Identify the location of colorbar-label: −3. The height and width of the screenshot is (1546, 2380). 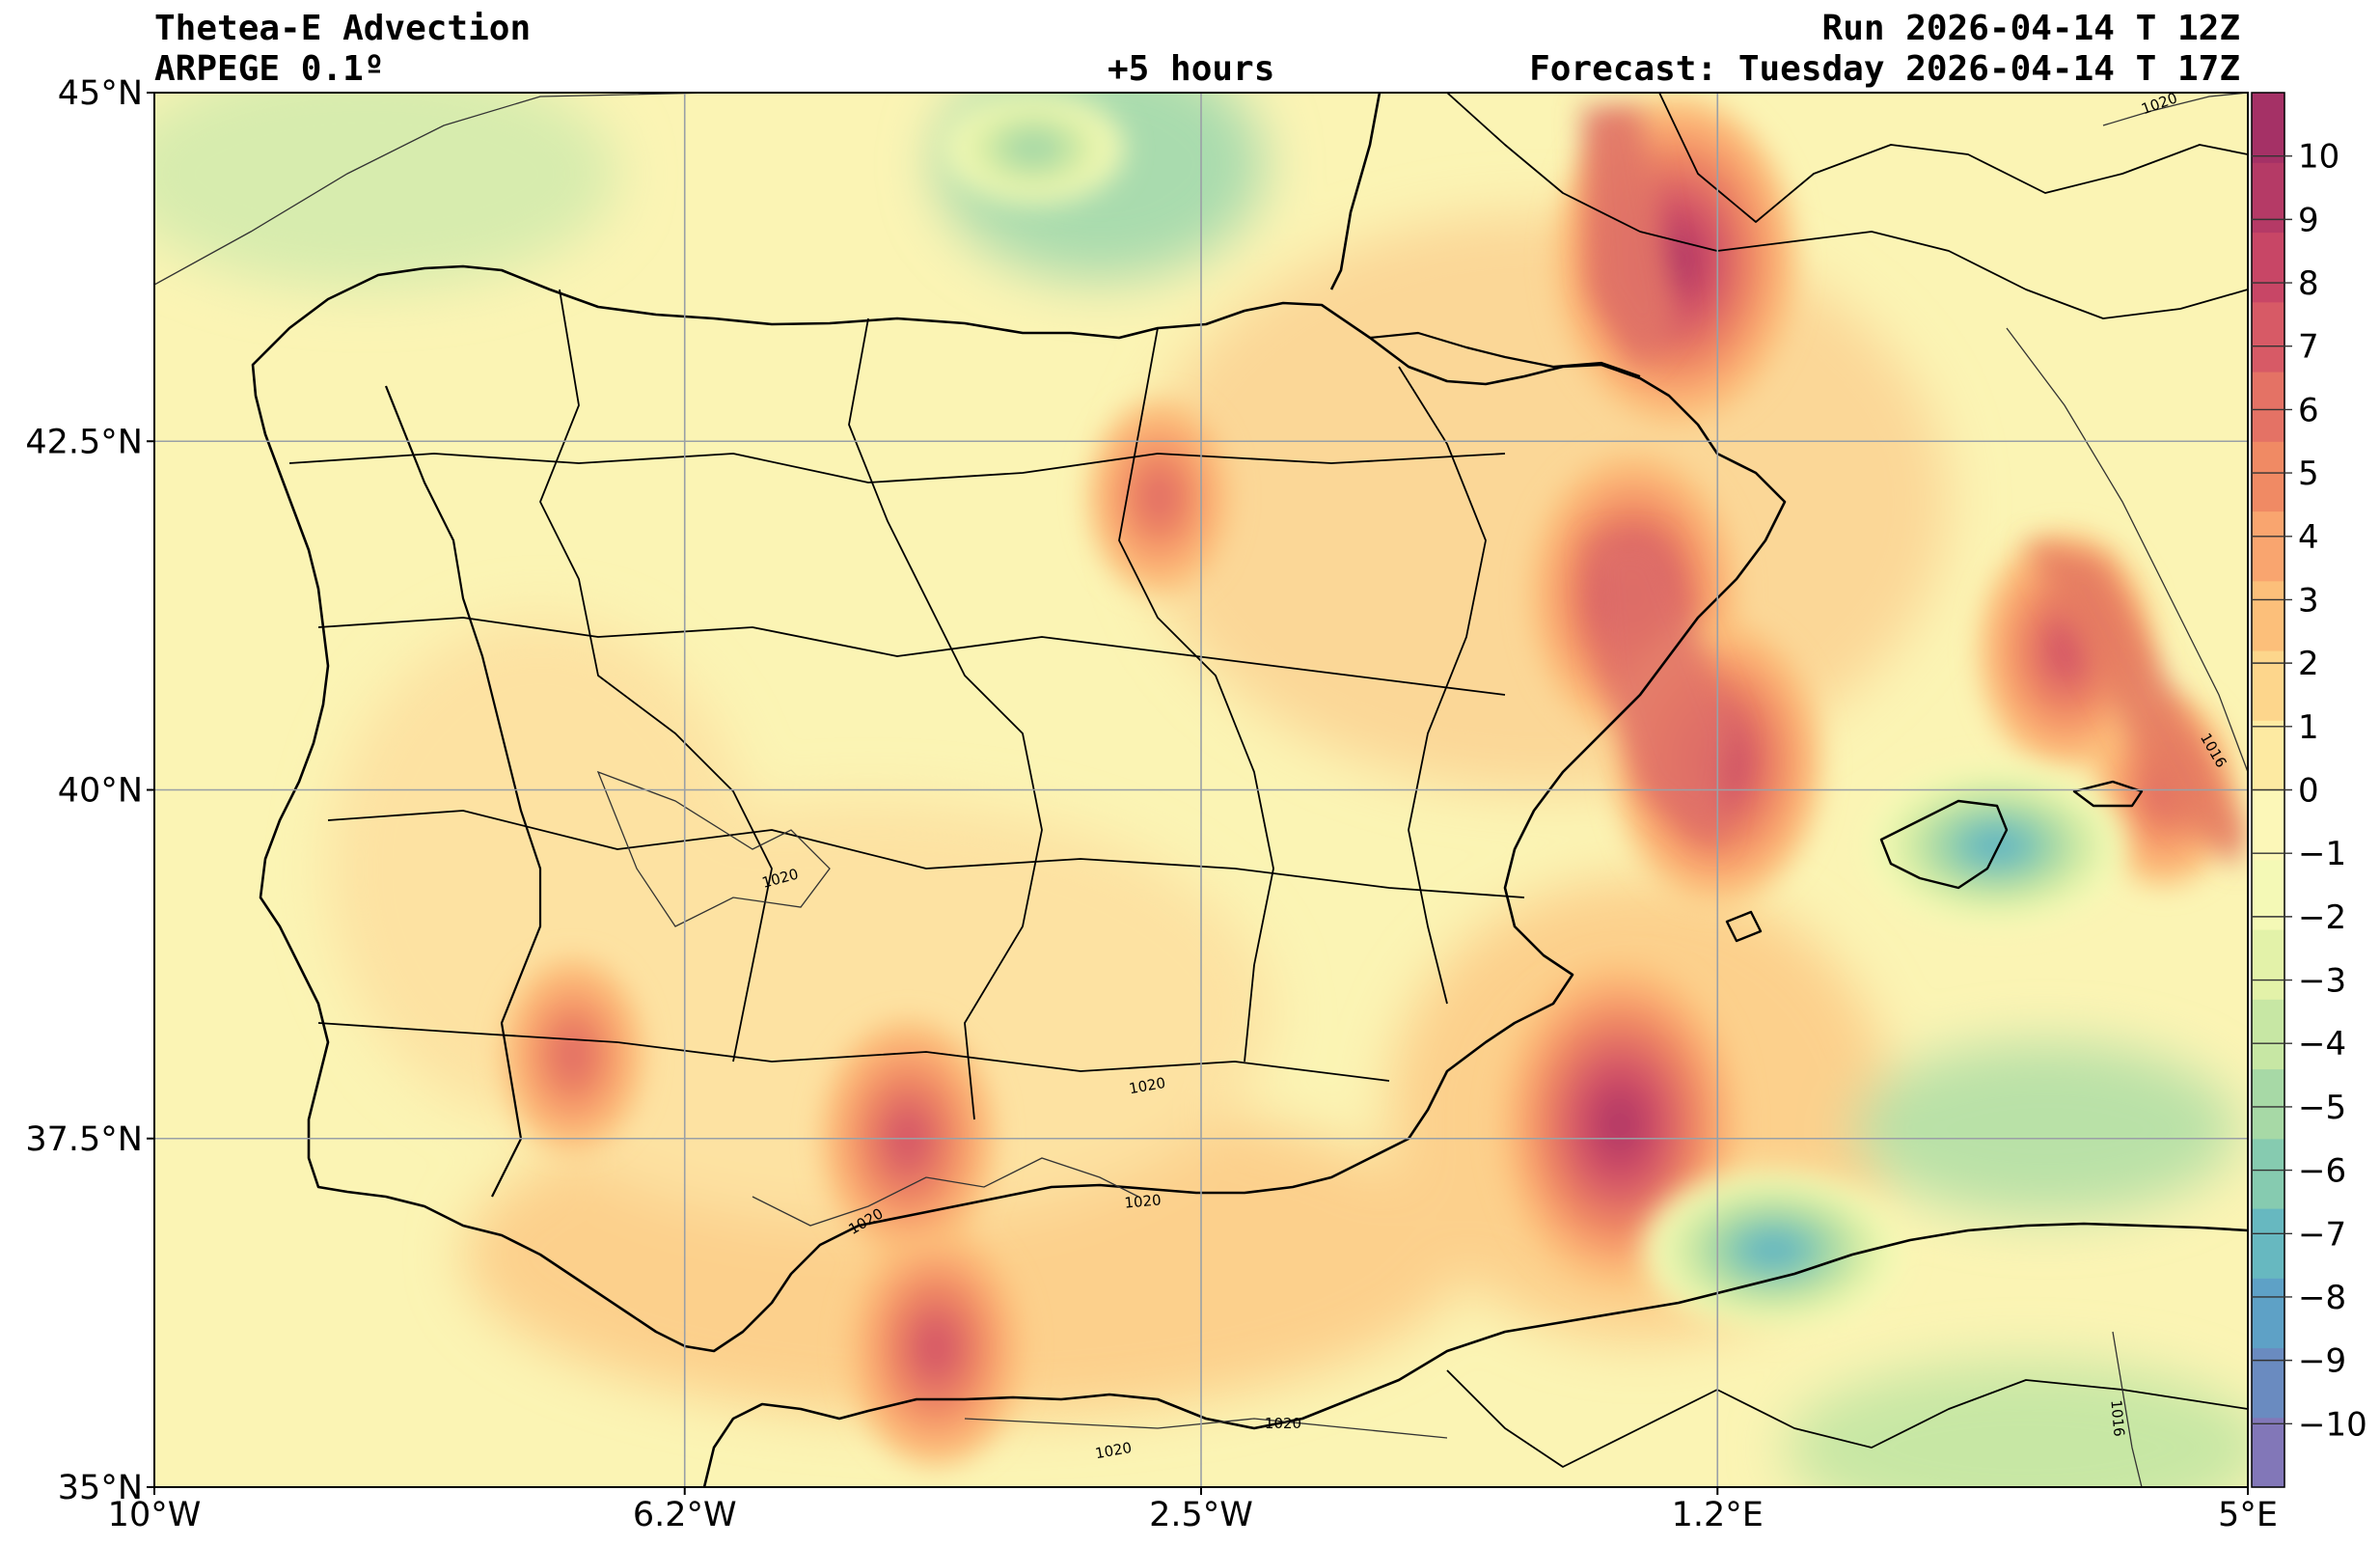
(2322, 981).